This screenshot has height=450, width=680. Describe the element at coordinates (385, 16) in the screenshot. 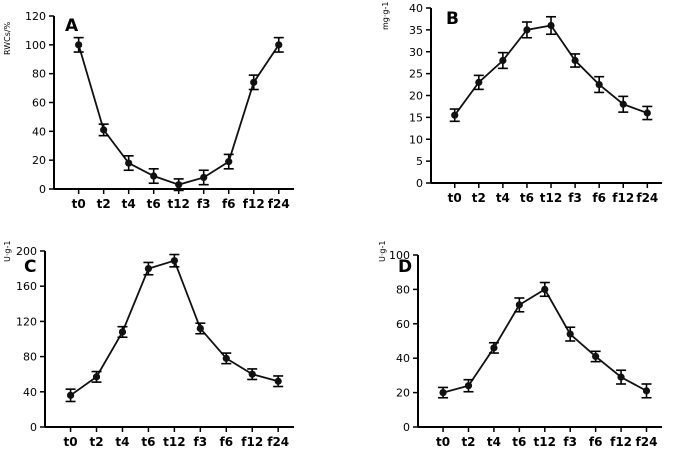

I see `y-axis-label-b: mg·g-1` at that location.